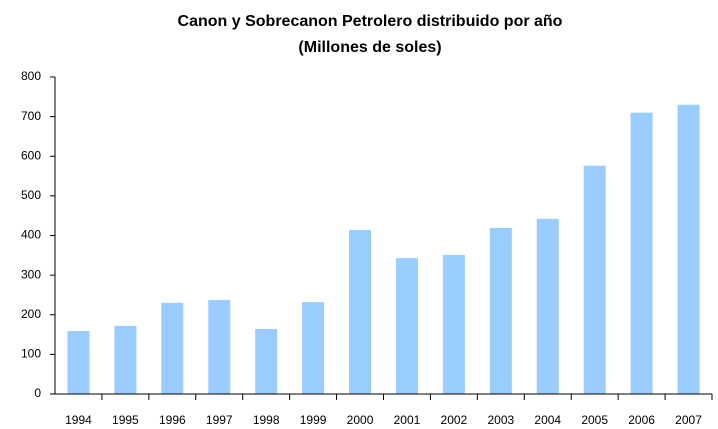 The image size is (718, 429). I want to click on chart-subtitle: (Millones de soles), so click(369, 47).